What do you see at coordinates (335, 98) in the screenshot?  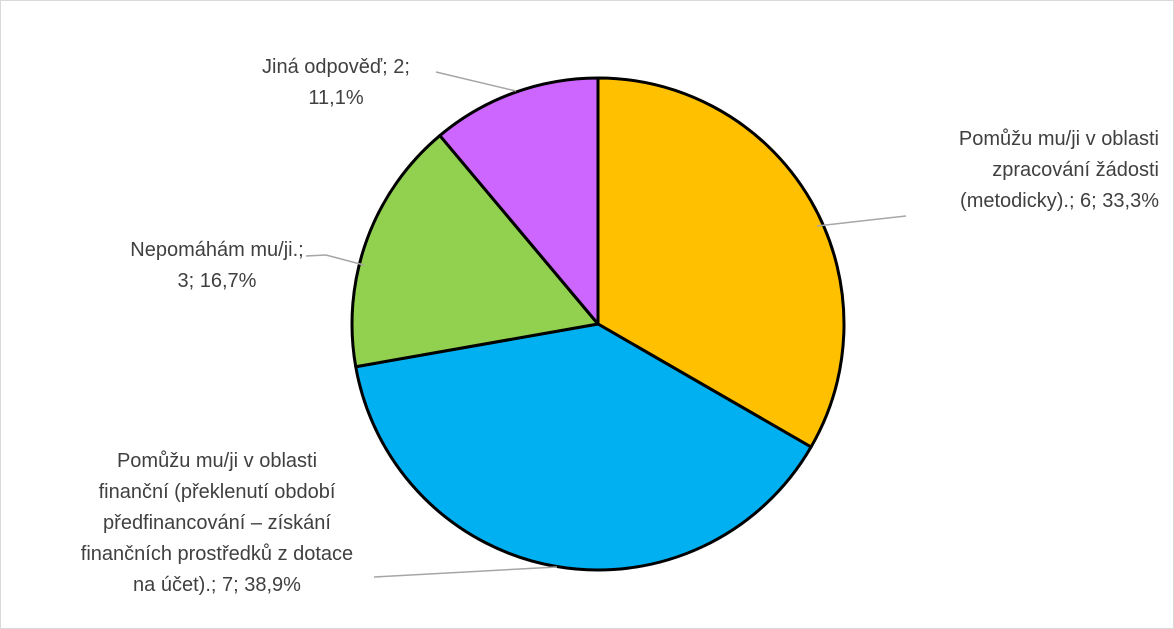 I see `data-label-line: 11,1%` at bounding box center [335, 98].